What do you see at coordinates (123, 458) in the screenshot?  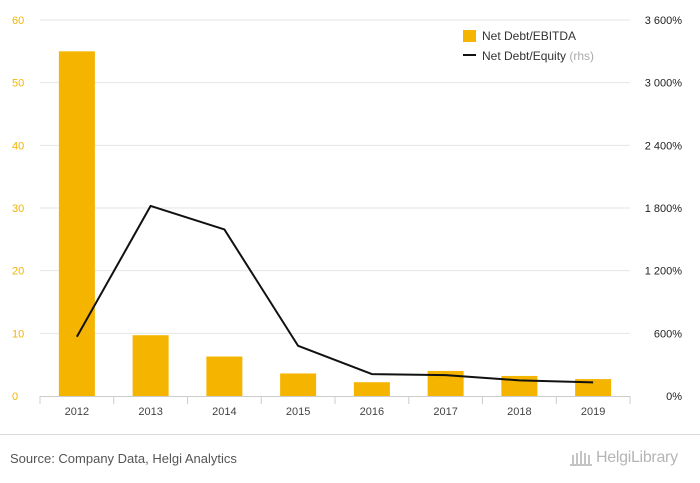 I see `source-note: Source: Company Data, Helgi Analytics` at bounding box center [123, 458].